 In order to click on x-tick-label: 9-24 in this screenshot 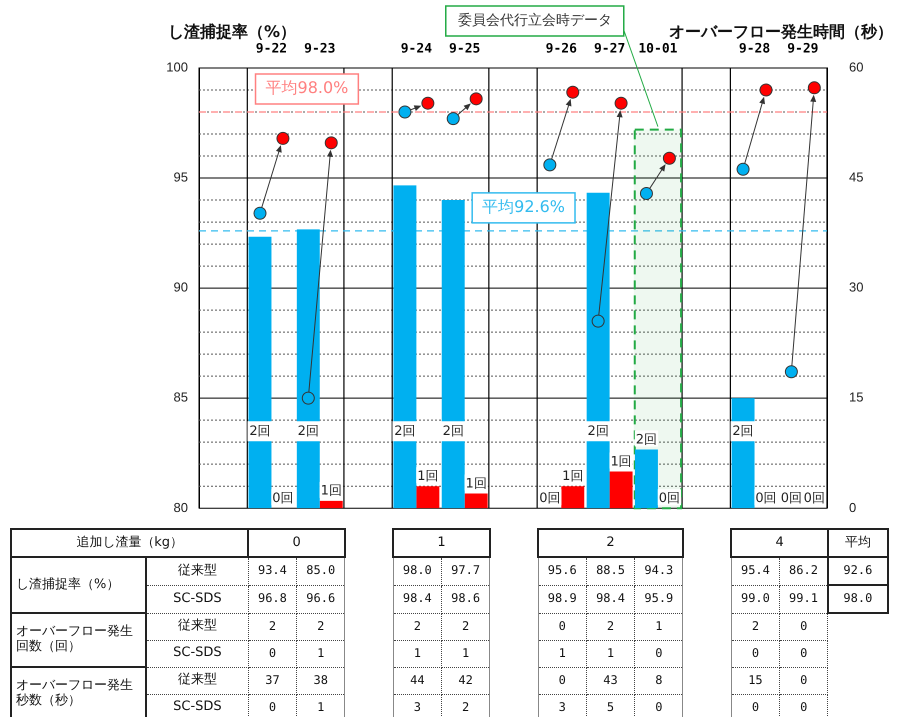, I will do `click(416, 49)`.